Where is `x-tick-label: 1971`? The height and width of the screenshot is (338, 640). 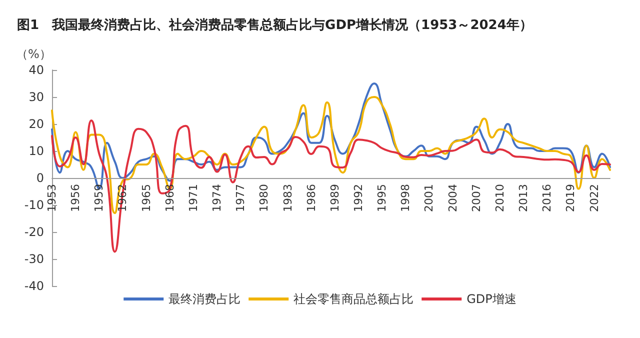 x-tick-label: 1971 is located at coordinates (193, 198).